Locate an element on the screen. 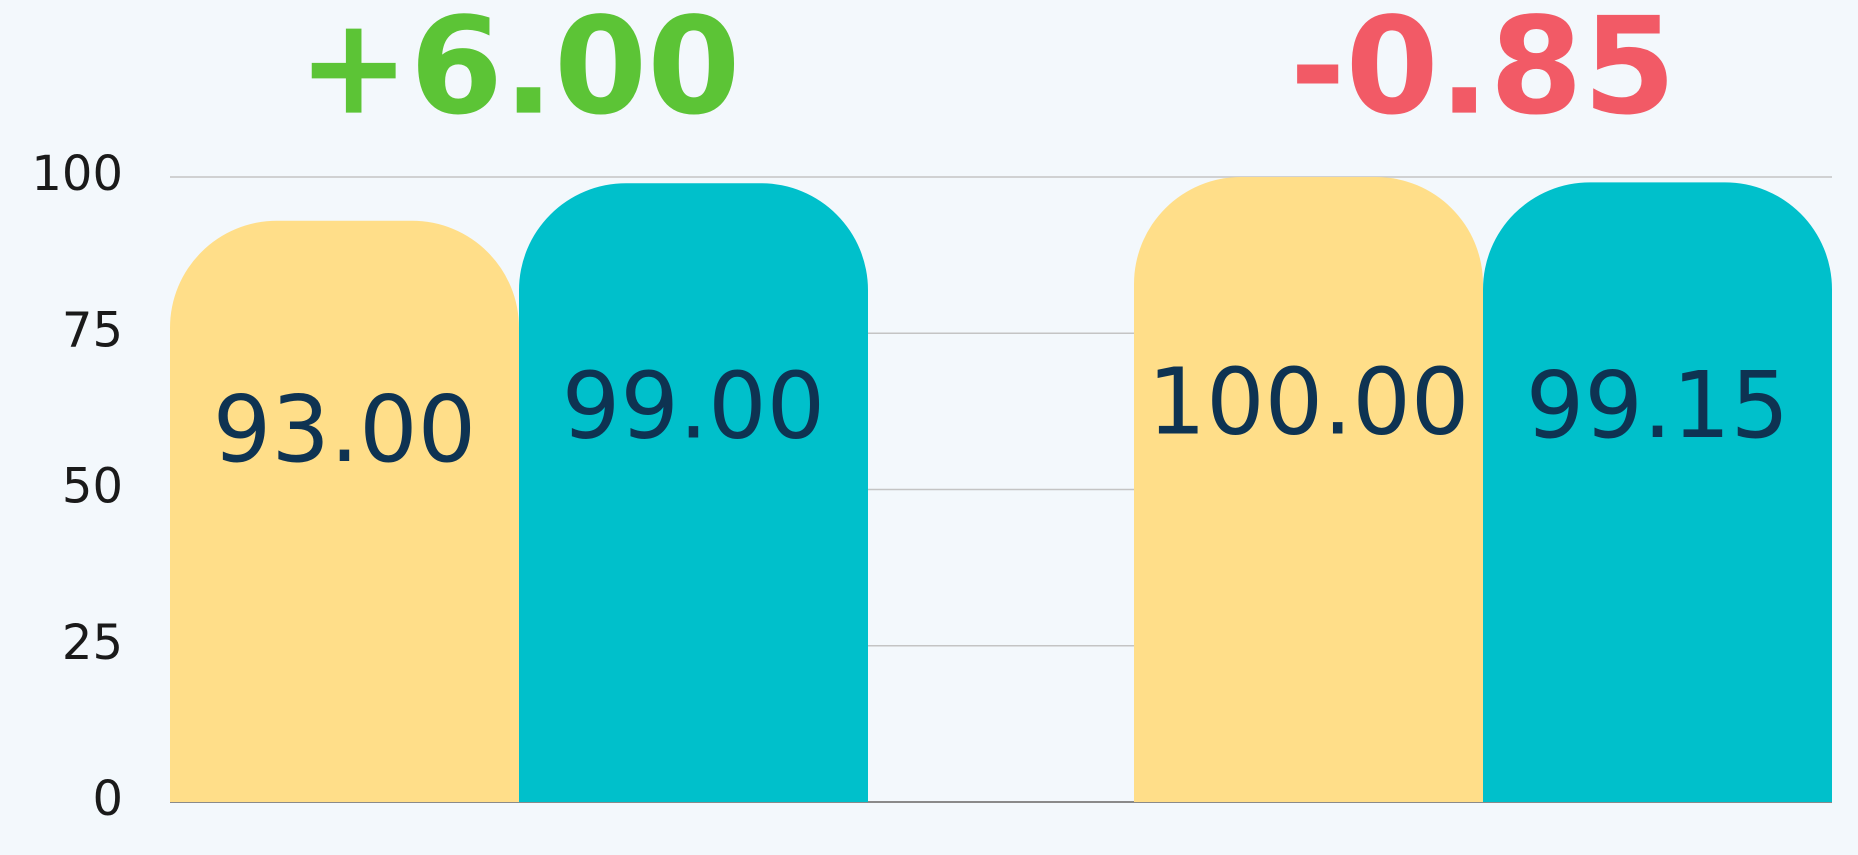 The image size is (1858, 855). difference-label: -0.85 is located at coordinates (1483, 72).